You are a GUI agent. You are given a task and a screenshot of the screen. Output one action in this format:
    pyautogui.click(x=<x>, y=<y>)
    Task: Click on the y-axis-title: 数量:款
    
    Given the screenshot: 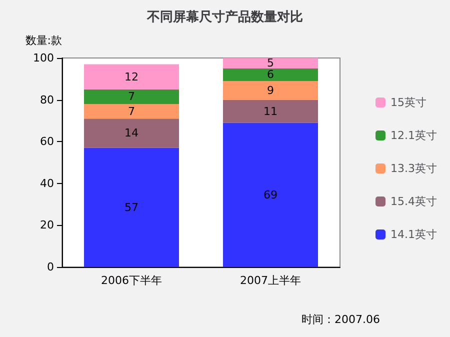 What is the action you would take?
    pyautogui.click(x=43, y=40)
    